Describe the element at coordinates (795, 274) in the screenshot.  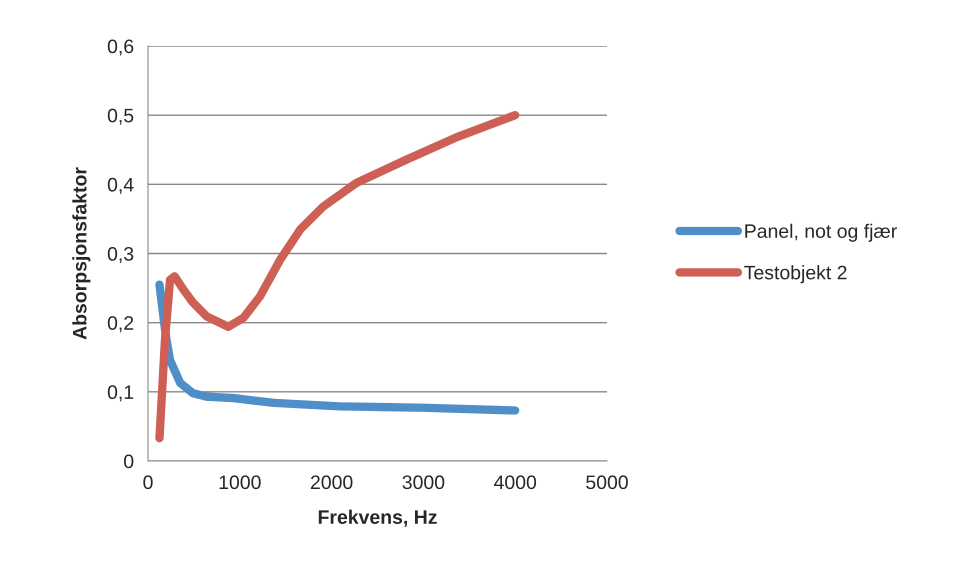
I see `legend-label: Testobjekt 2` at that location.